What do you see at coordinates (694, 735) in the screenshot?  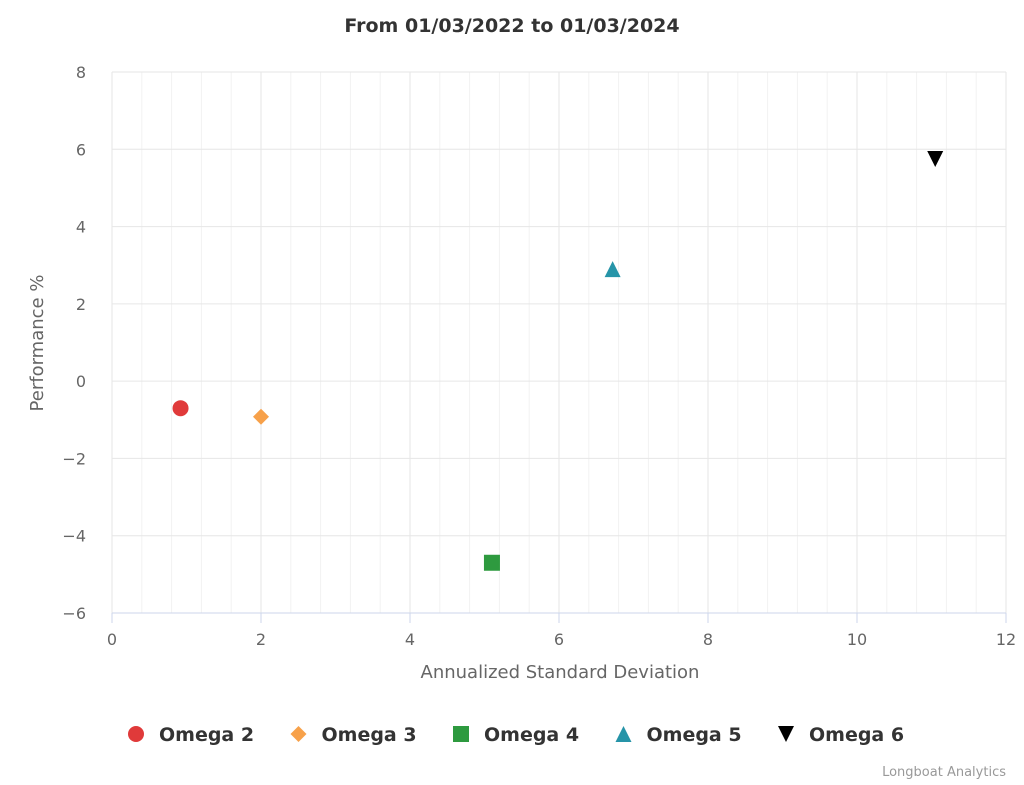 I see `legend-label: Omega 5` at bounding box center [694, 735].